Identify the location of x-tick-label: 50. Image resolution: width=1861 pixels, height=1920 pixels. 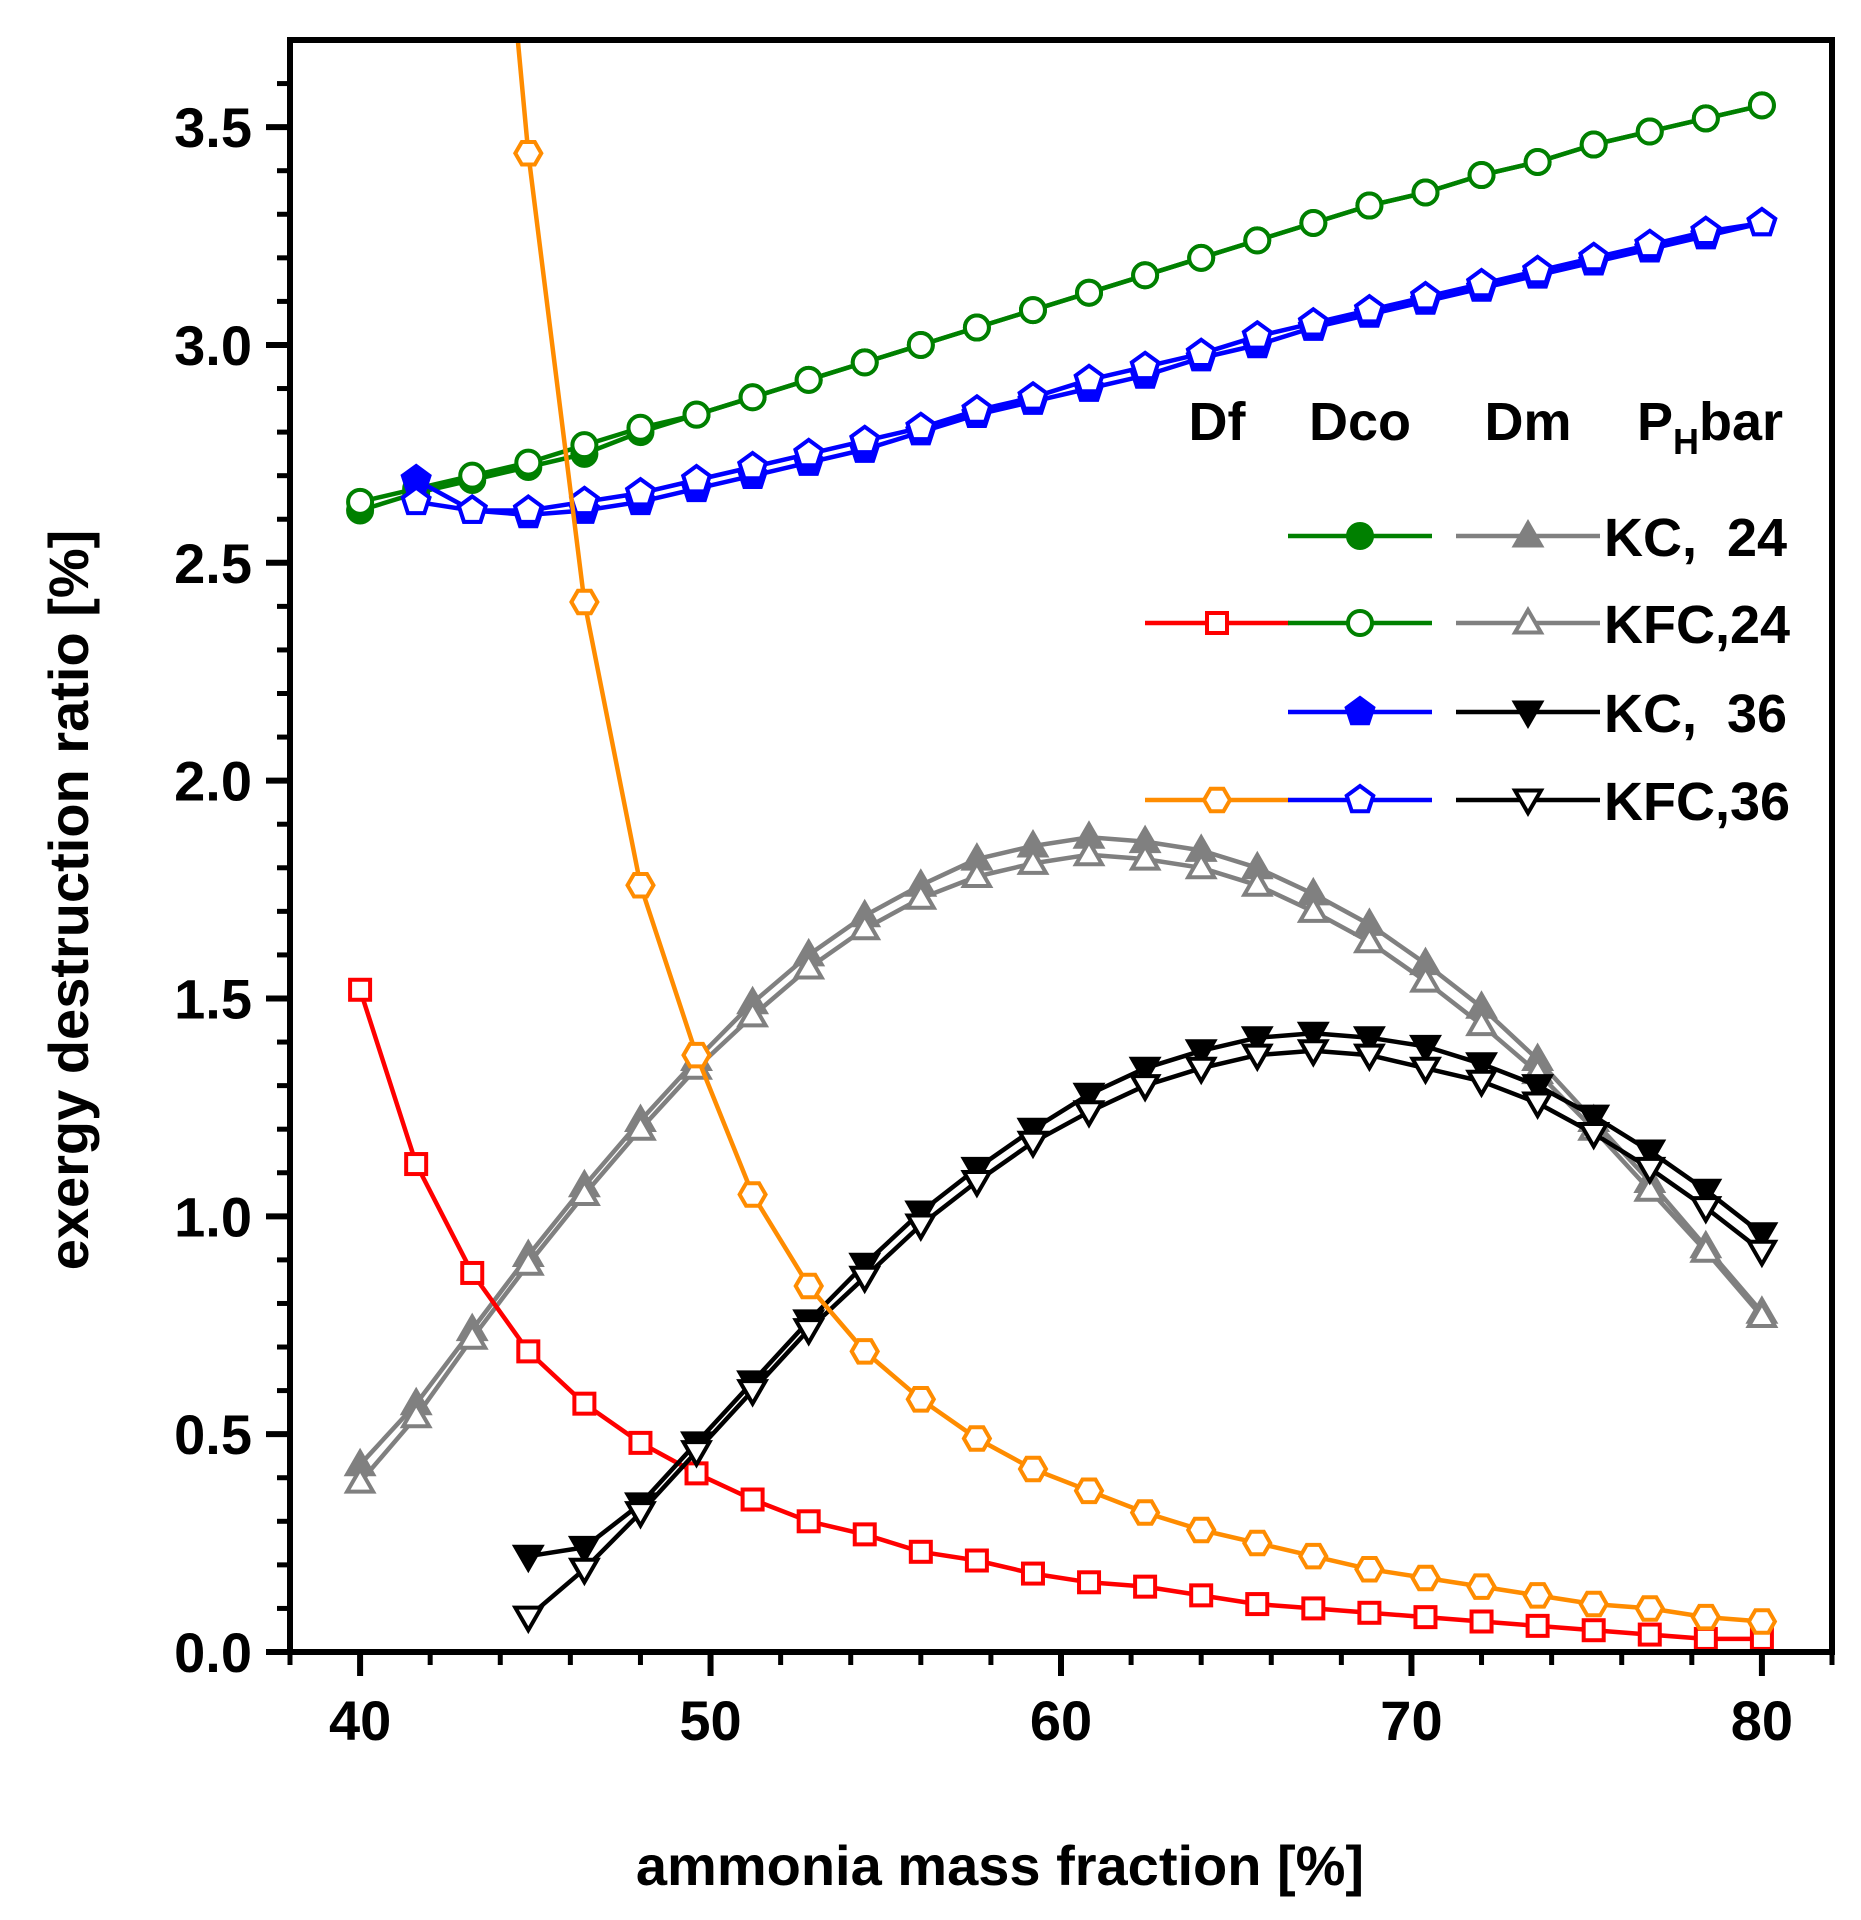
(710, 1720).